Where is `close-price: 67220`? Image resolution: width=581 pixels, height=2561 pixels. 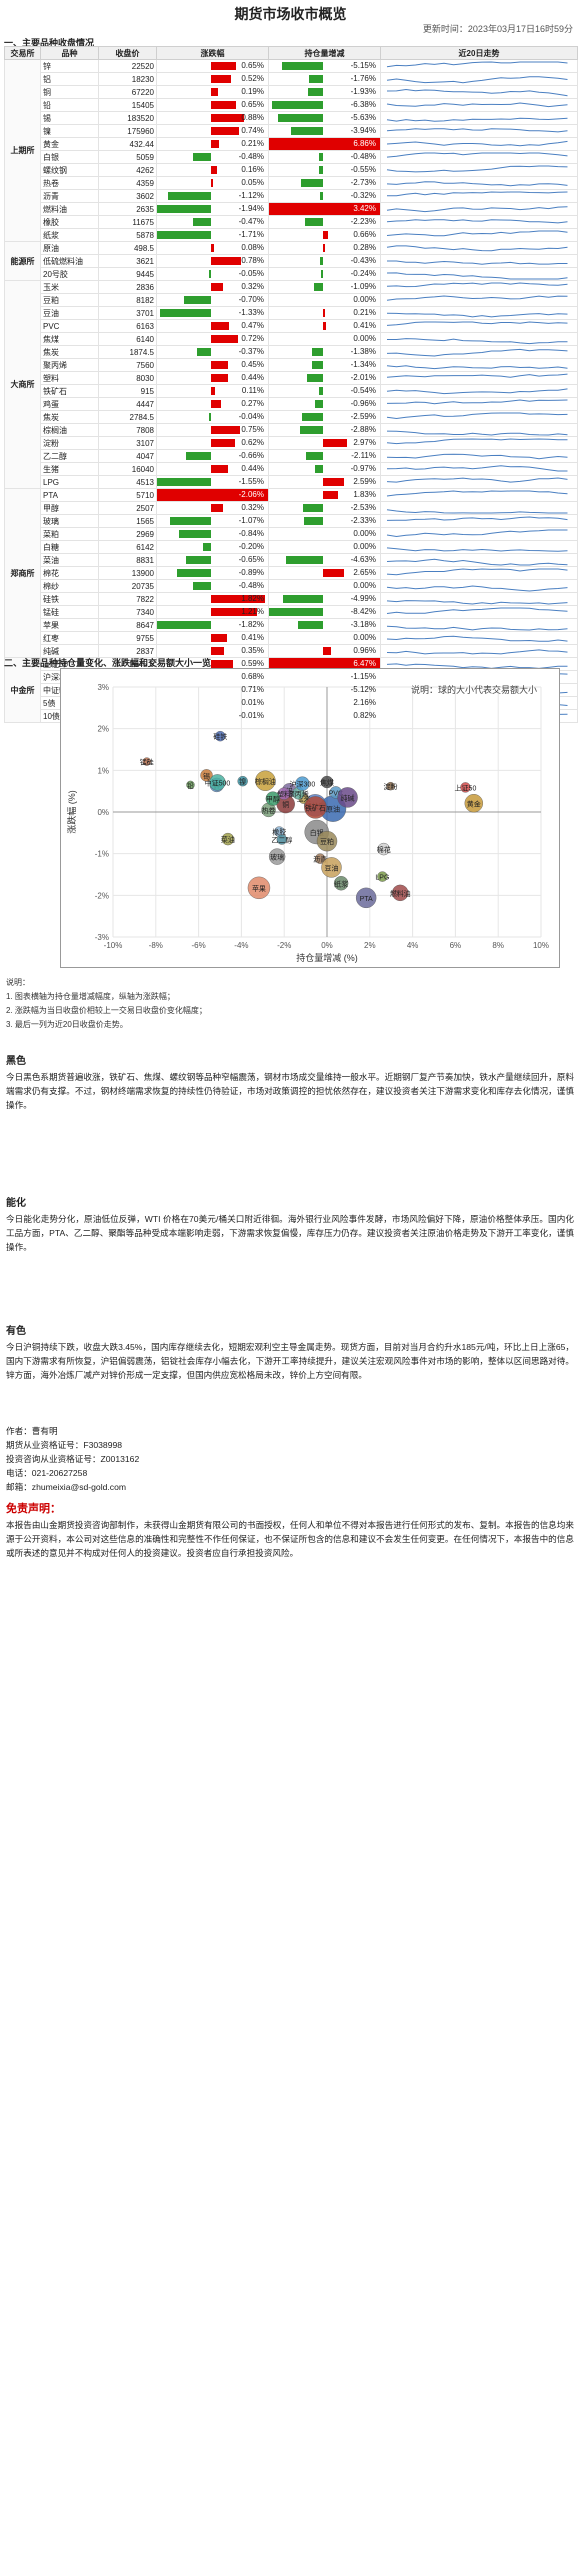
close-price: 67220 is located at coordinates (127, 92).